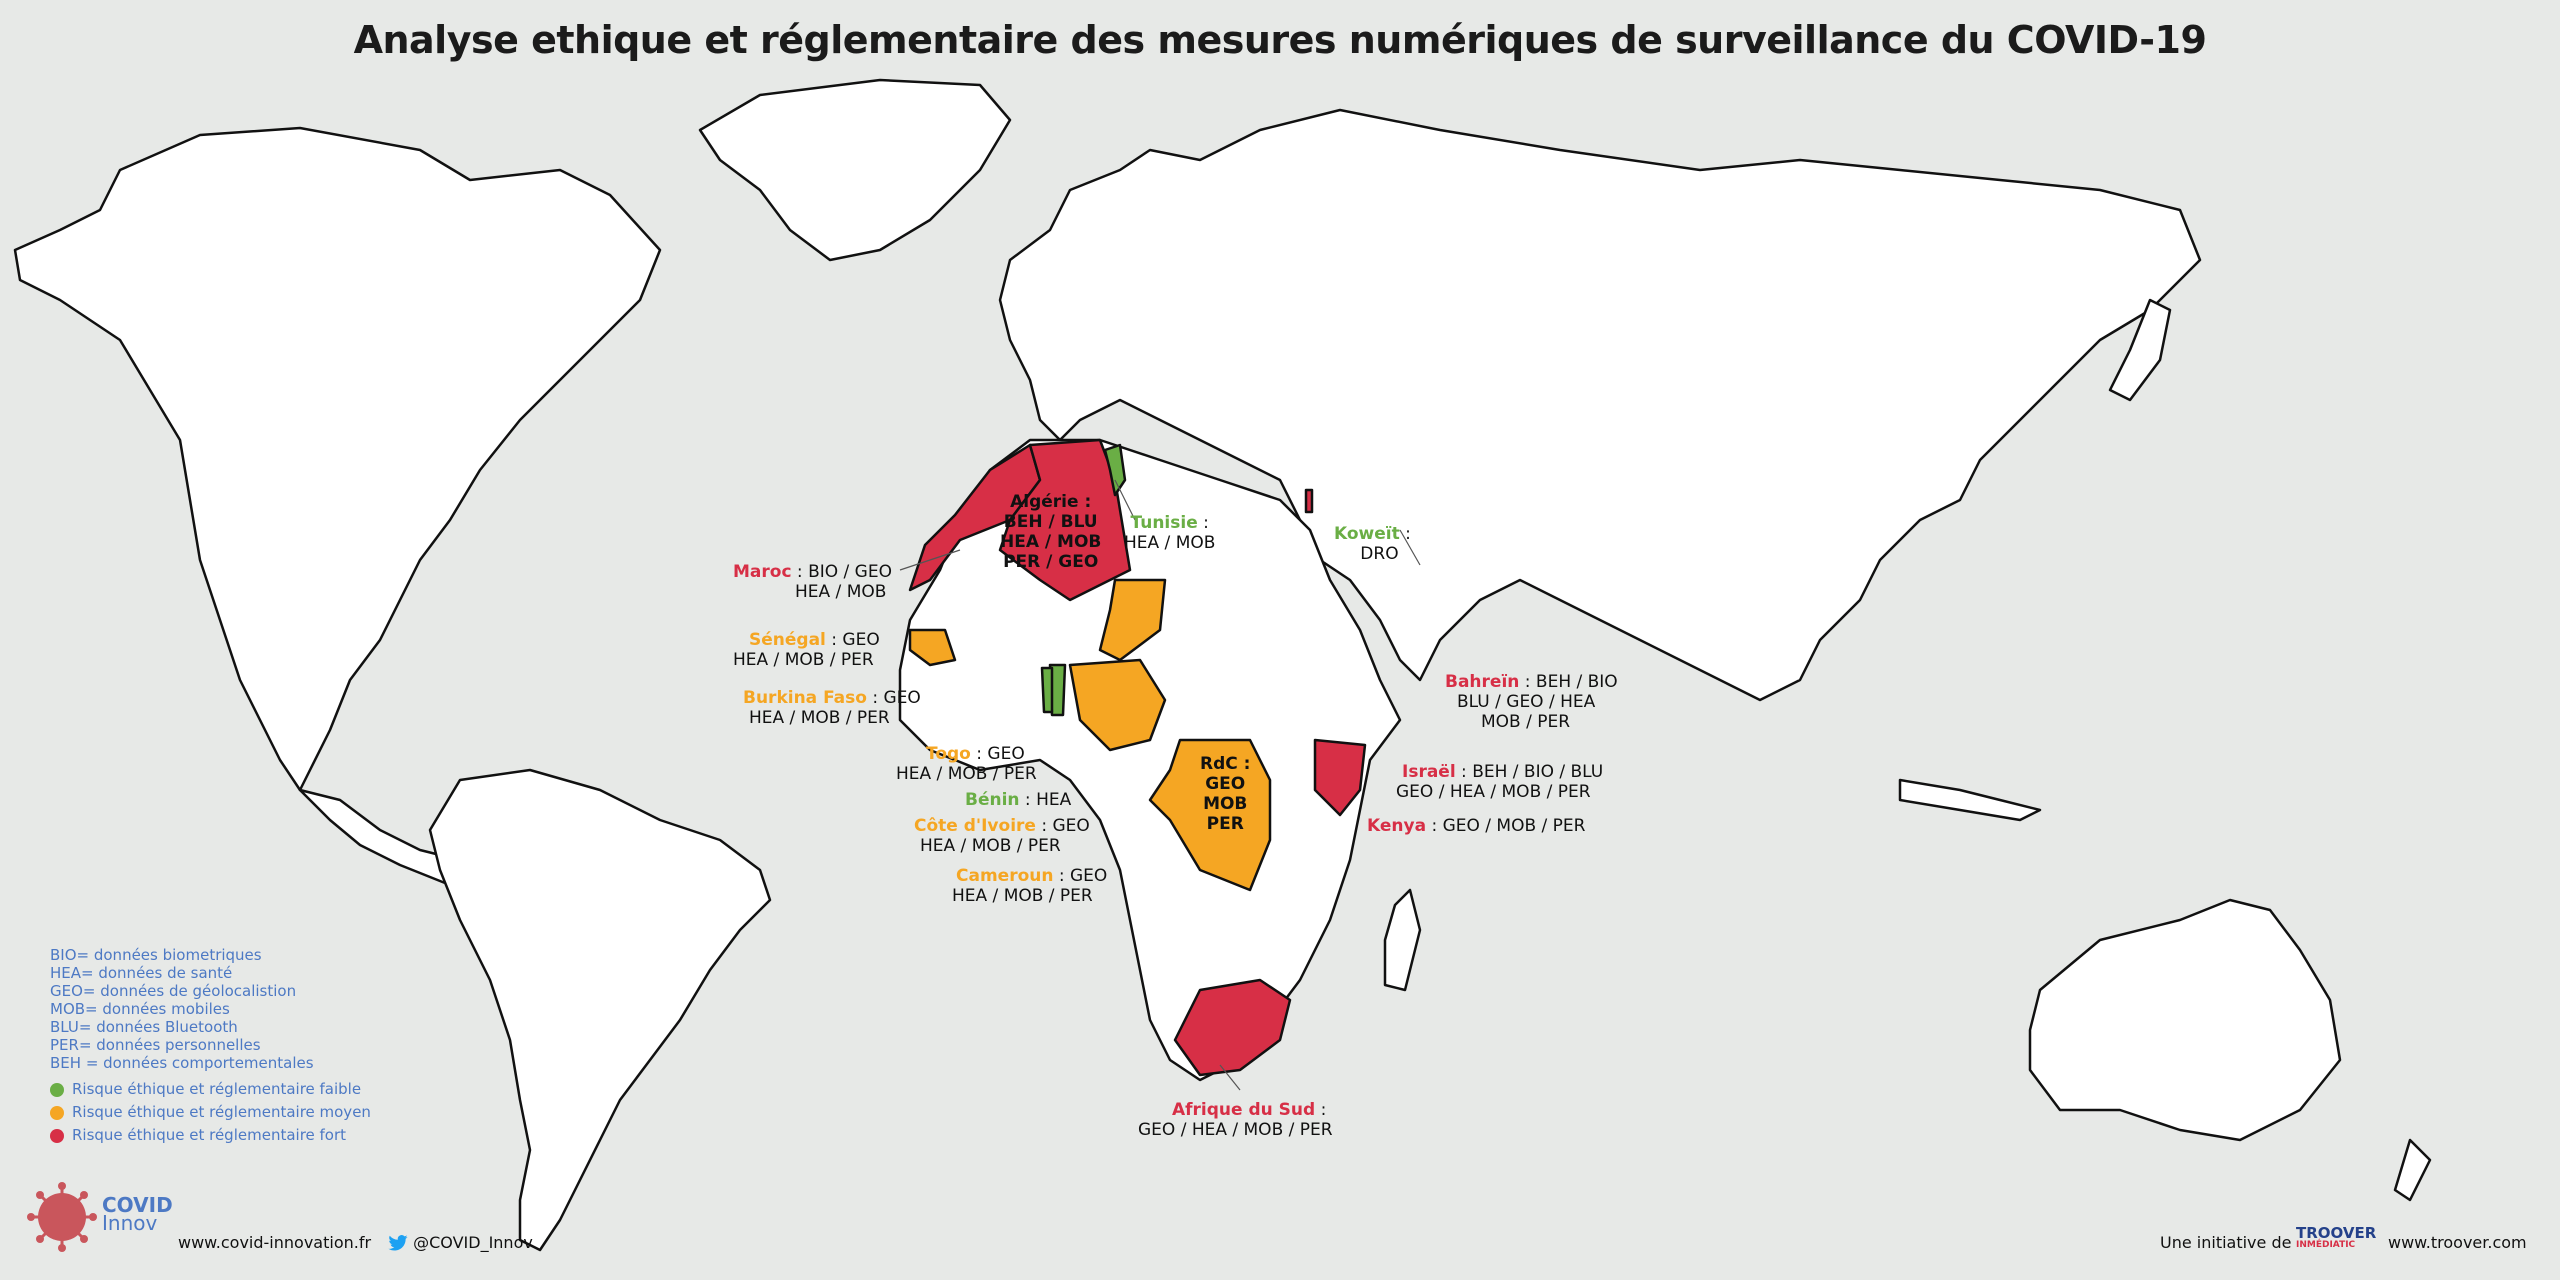 The width and height of the screenshot is (2560, 1280). Describe the element at coordinates (1117, 705) in the screenshot. I see `country-cameroun` at that location.